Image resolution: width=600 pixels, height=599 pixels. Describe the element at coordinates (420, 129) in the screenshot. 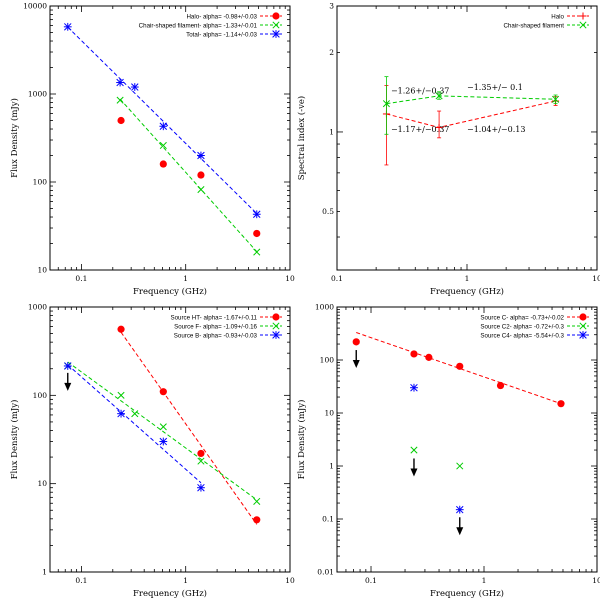

I see `spectral-index-annotation: −1.17+/−0.37` at that location.